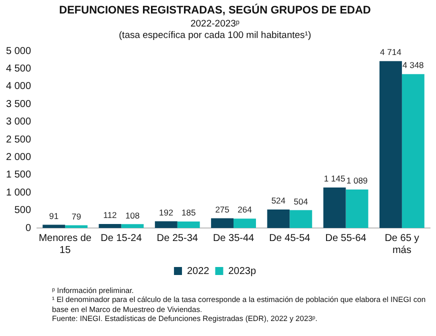 This screenshot has height=336, width=436. What do you see at coordinates (215, 29) in the screenshot?
I see `chart-subtitle: 2022-2023ᵖ (tasa específica por cada 100 mil habitantes¹)` at bounding box center [215, 29].